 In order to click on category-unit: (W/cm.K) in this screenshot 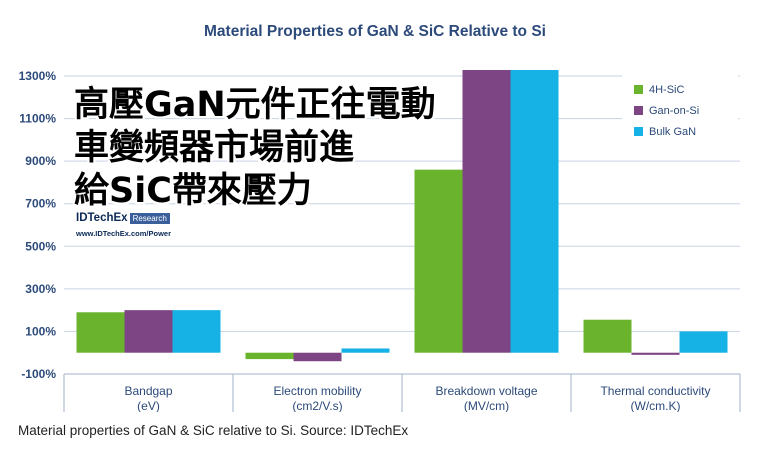, I will do `click(656, 405)`.